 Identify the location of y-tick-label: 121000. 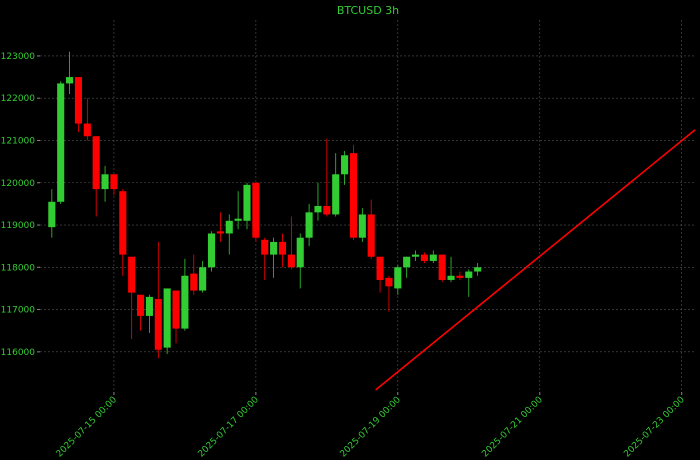
(18, 141).